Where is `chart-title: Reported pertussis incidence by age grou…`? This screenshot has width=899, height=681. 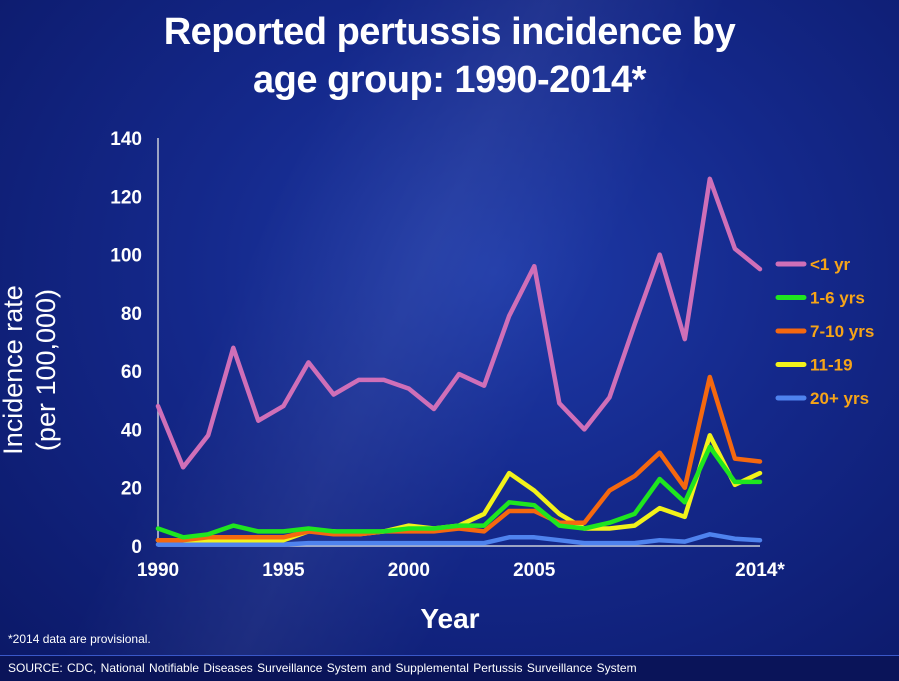 chart-title: Reported pertussis incidence by age grou… is located at coordinates (449, 56).